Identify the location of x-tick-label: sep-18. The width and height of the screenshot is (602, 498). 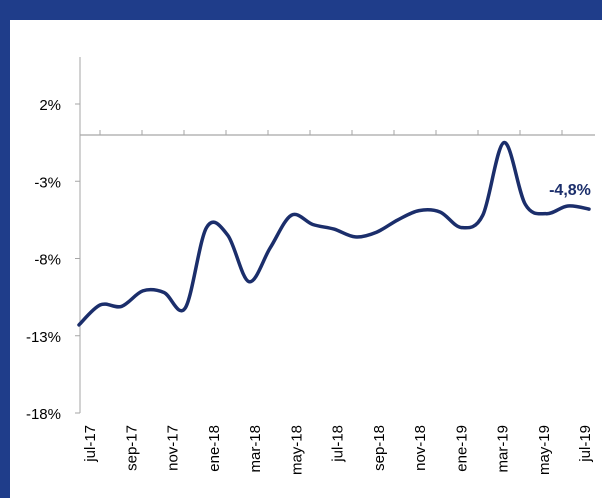
(379, 448).